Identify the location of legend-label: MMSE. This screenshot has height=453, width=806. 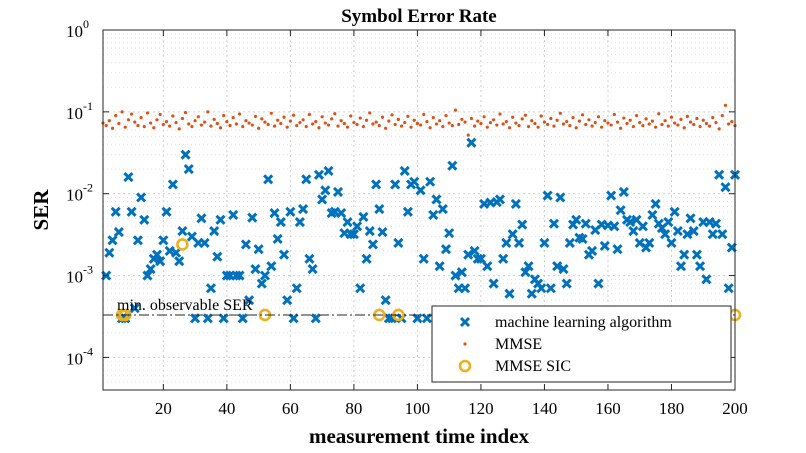
(518, 344).